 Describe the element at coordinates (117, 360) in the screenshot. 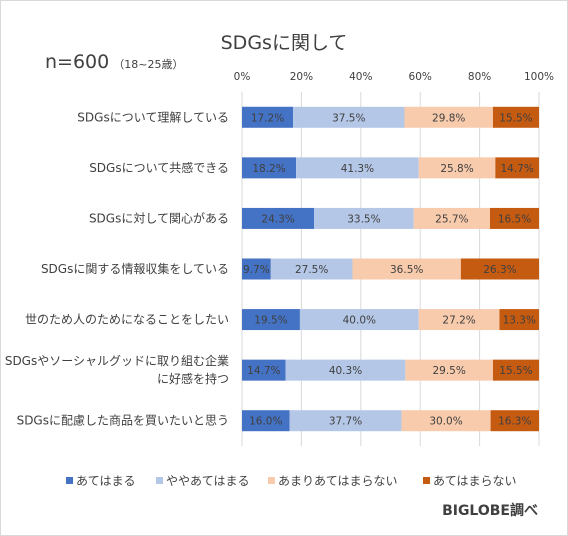

I see `category-label: SDGsやソーシャルグッドに取り組む企業` at that location.